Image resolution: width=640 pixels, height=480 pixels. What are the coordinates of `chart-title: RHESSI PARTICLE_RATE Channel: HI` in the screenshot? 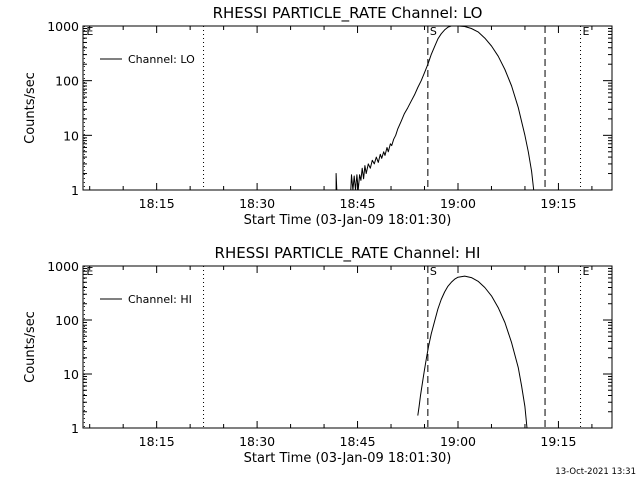 It's located at (348, 253).